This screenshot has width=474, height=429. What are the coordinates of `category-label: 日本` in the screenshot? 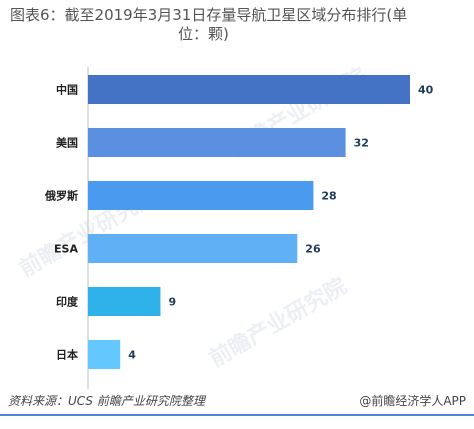 It's located at (67, 355).